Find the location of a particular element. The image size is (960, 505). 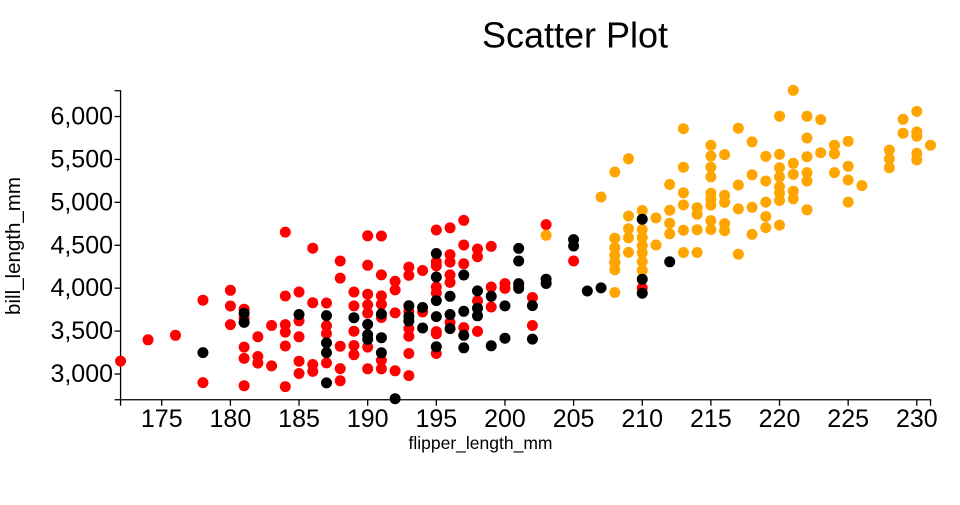

svg-text: 200 is located at coordinates (505, 419).